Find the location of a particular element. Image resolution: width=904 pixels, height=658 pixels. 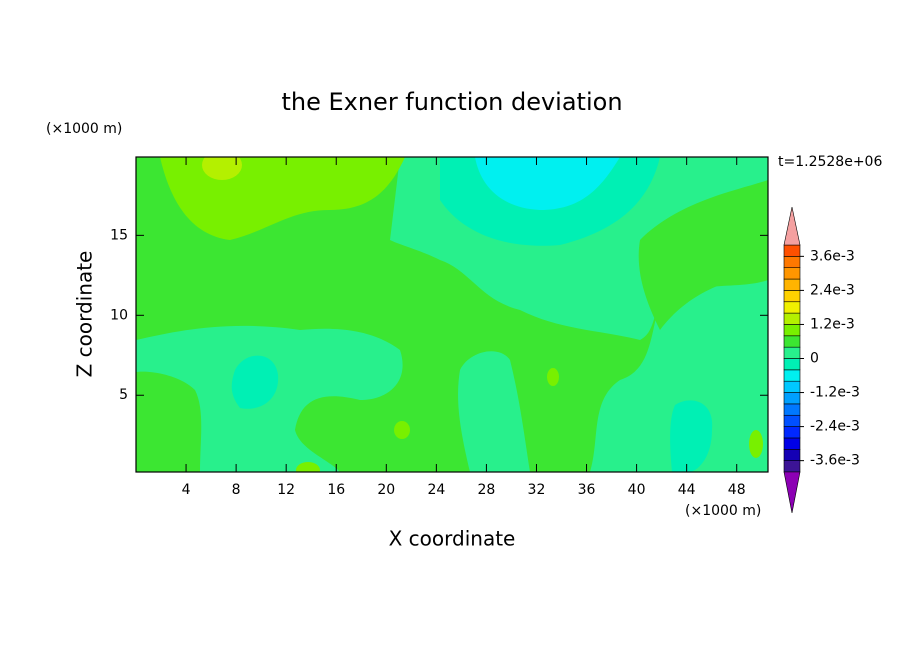

x-tick-label: 28 is located at coordinates (487, 490).